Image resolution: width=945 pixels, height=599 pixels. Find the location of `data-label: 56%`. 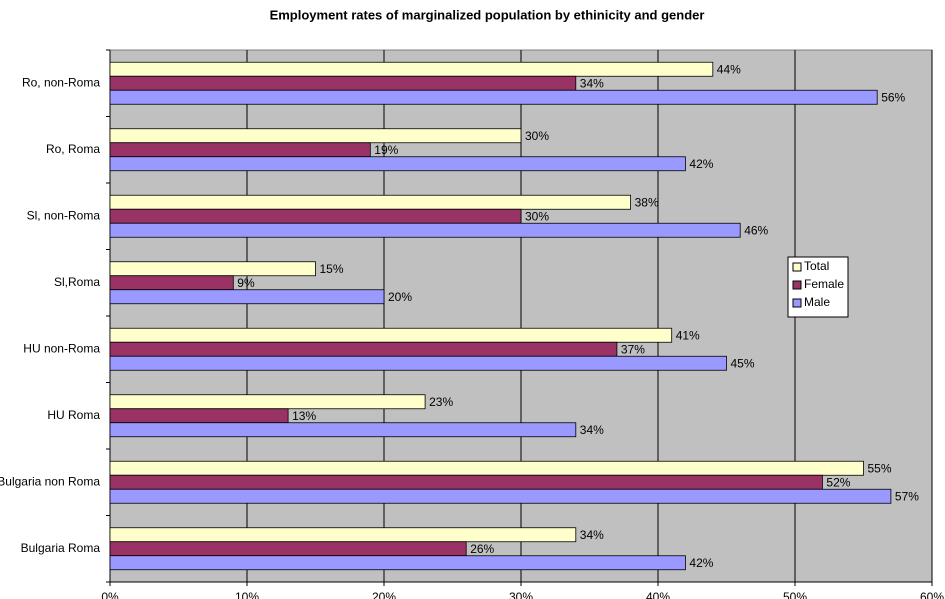

data-label: 56% is located at coordinates (893, 97).